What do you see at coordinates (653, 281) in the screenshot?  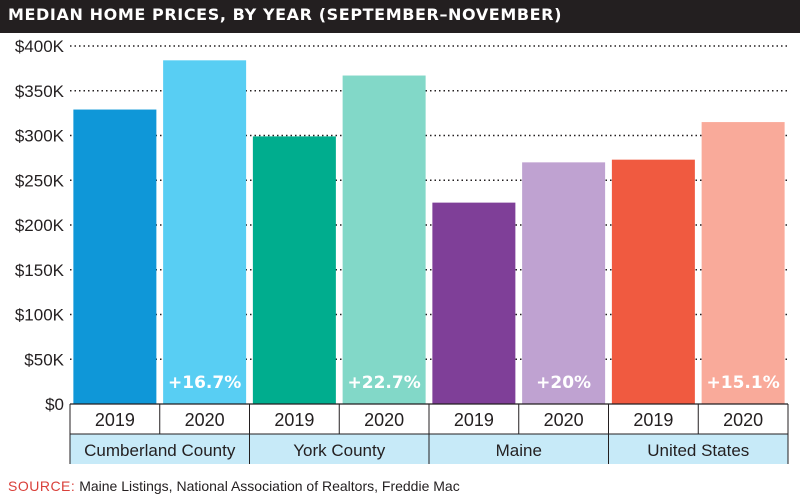 I see `bar-united-states-2019` at bounding box center [653, 281].